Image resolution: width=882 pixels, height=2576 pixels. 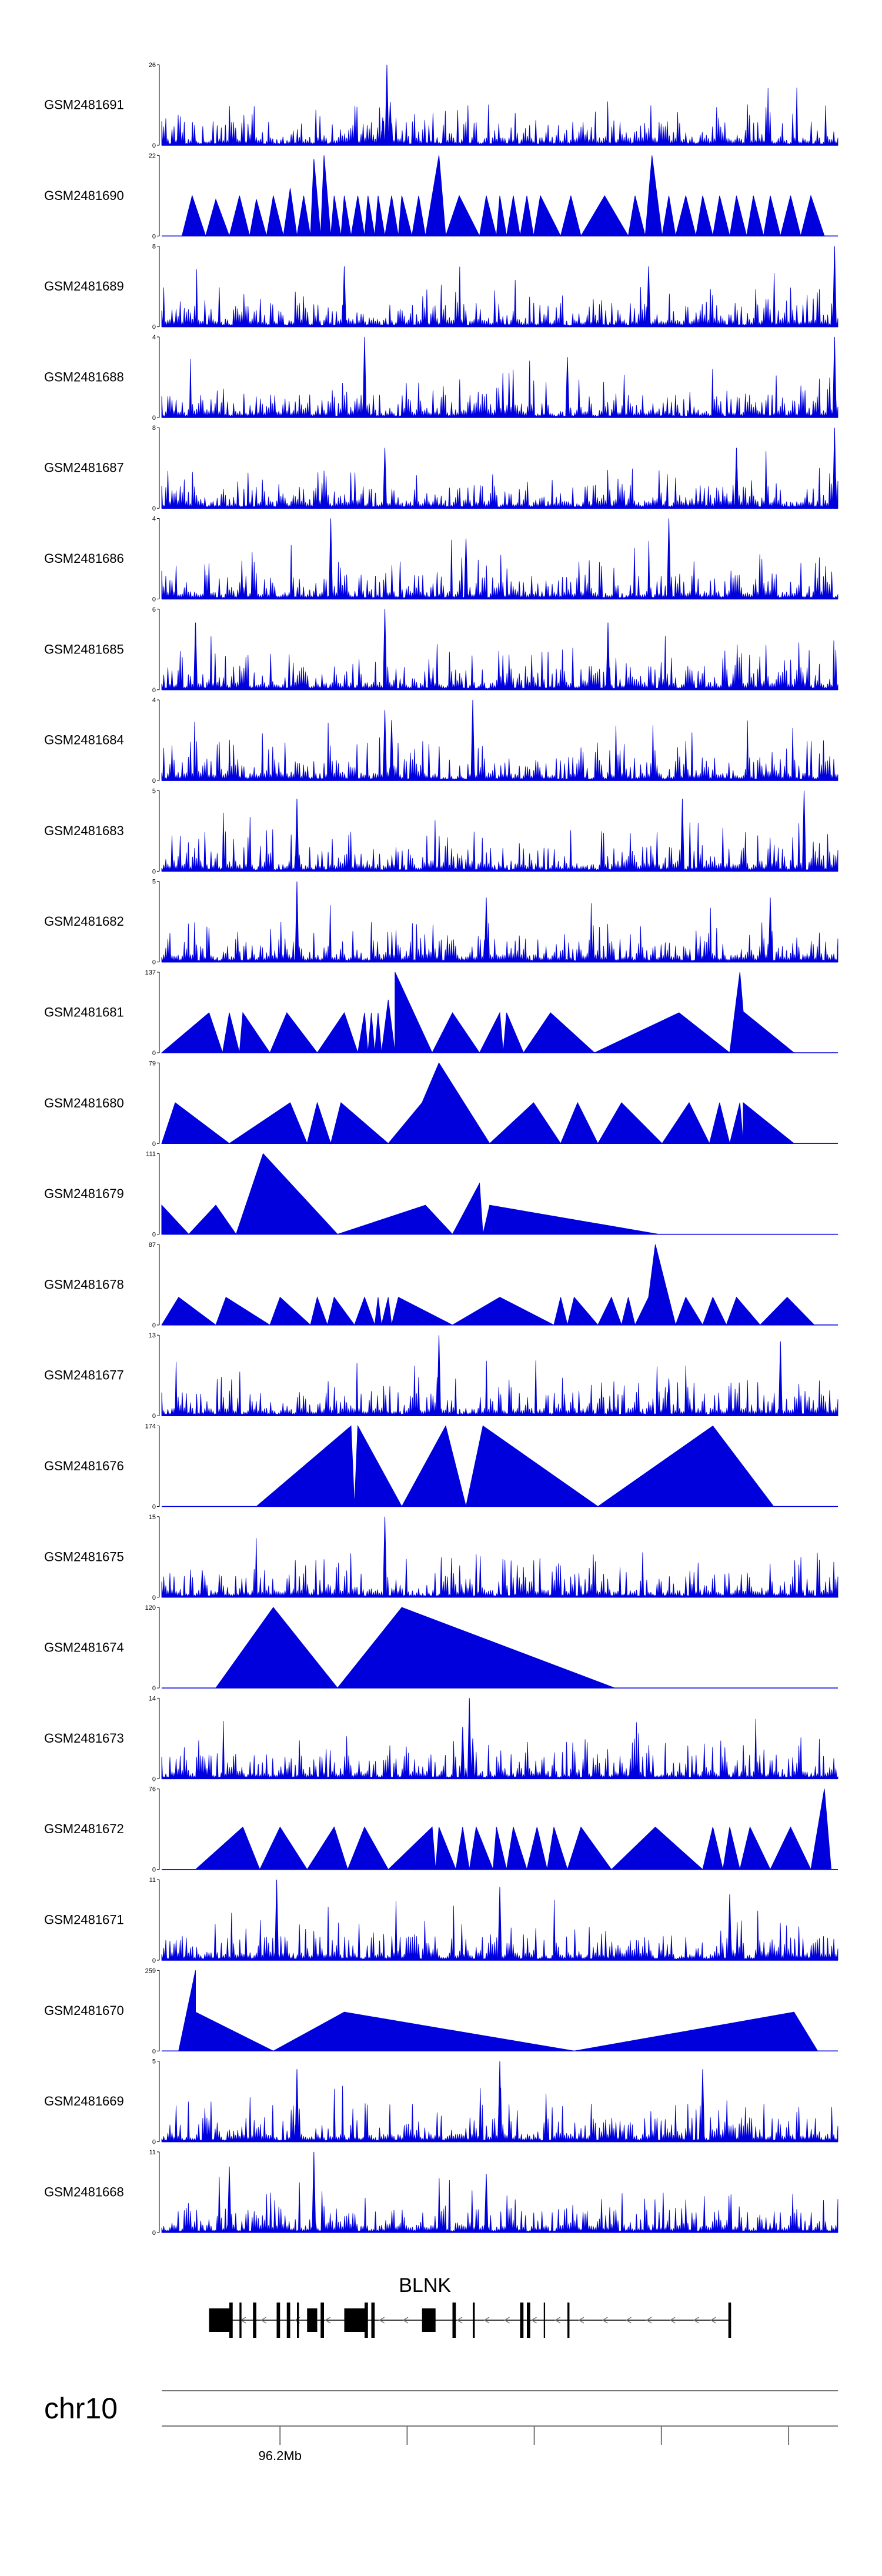 What do you see at coordinates (84, 286) in the screenshot?
I see `track-name-label: GSM2481689` at bounding box center [84, 286].